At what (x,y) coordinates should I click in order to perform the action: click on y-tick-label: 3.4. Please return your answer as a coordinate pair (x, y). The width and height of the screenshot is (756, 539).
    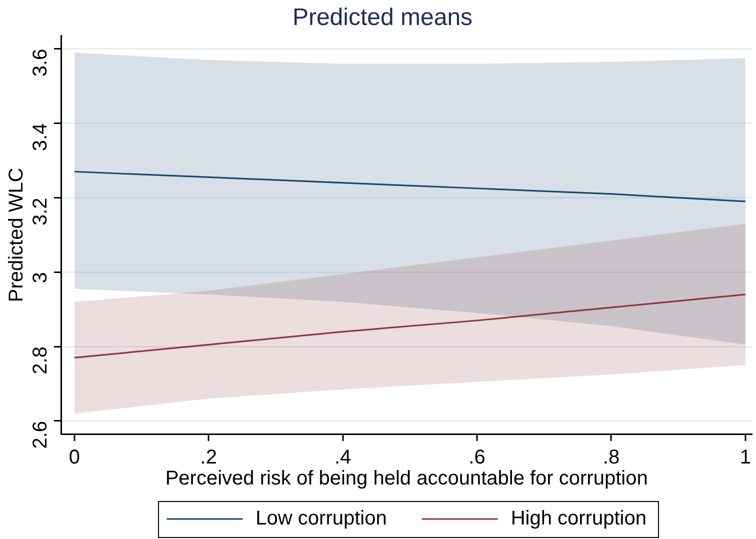
    Looking at the image, I should click on (41, 137).